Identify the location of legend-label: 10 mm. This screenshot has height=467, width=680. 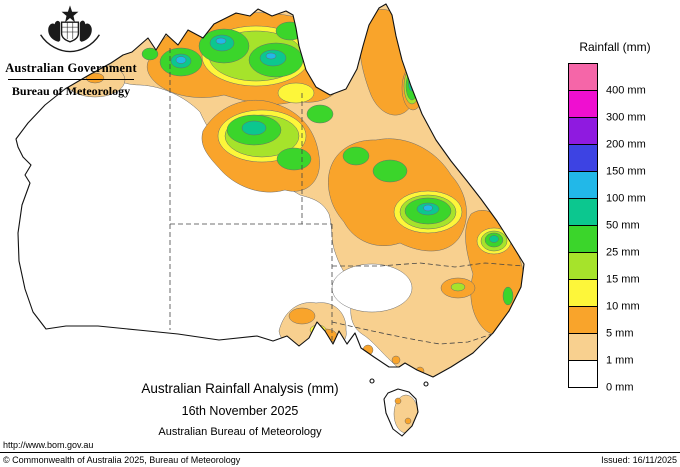
(623, 306).